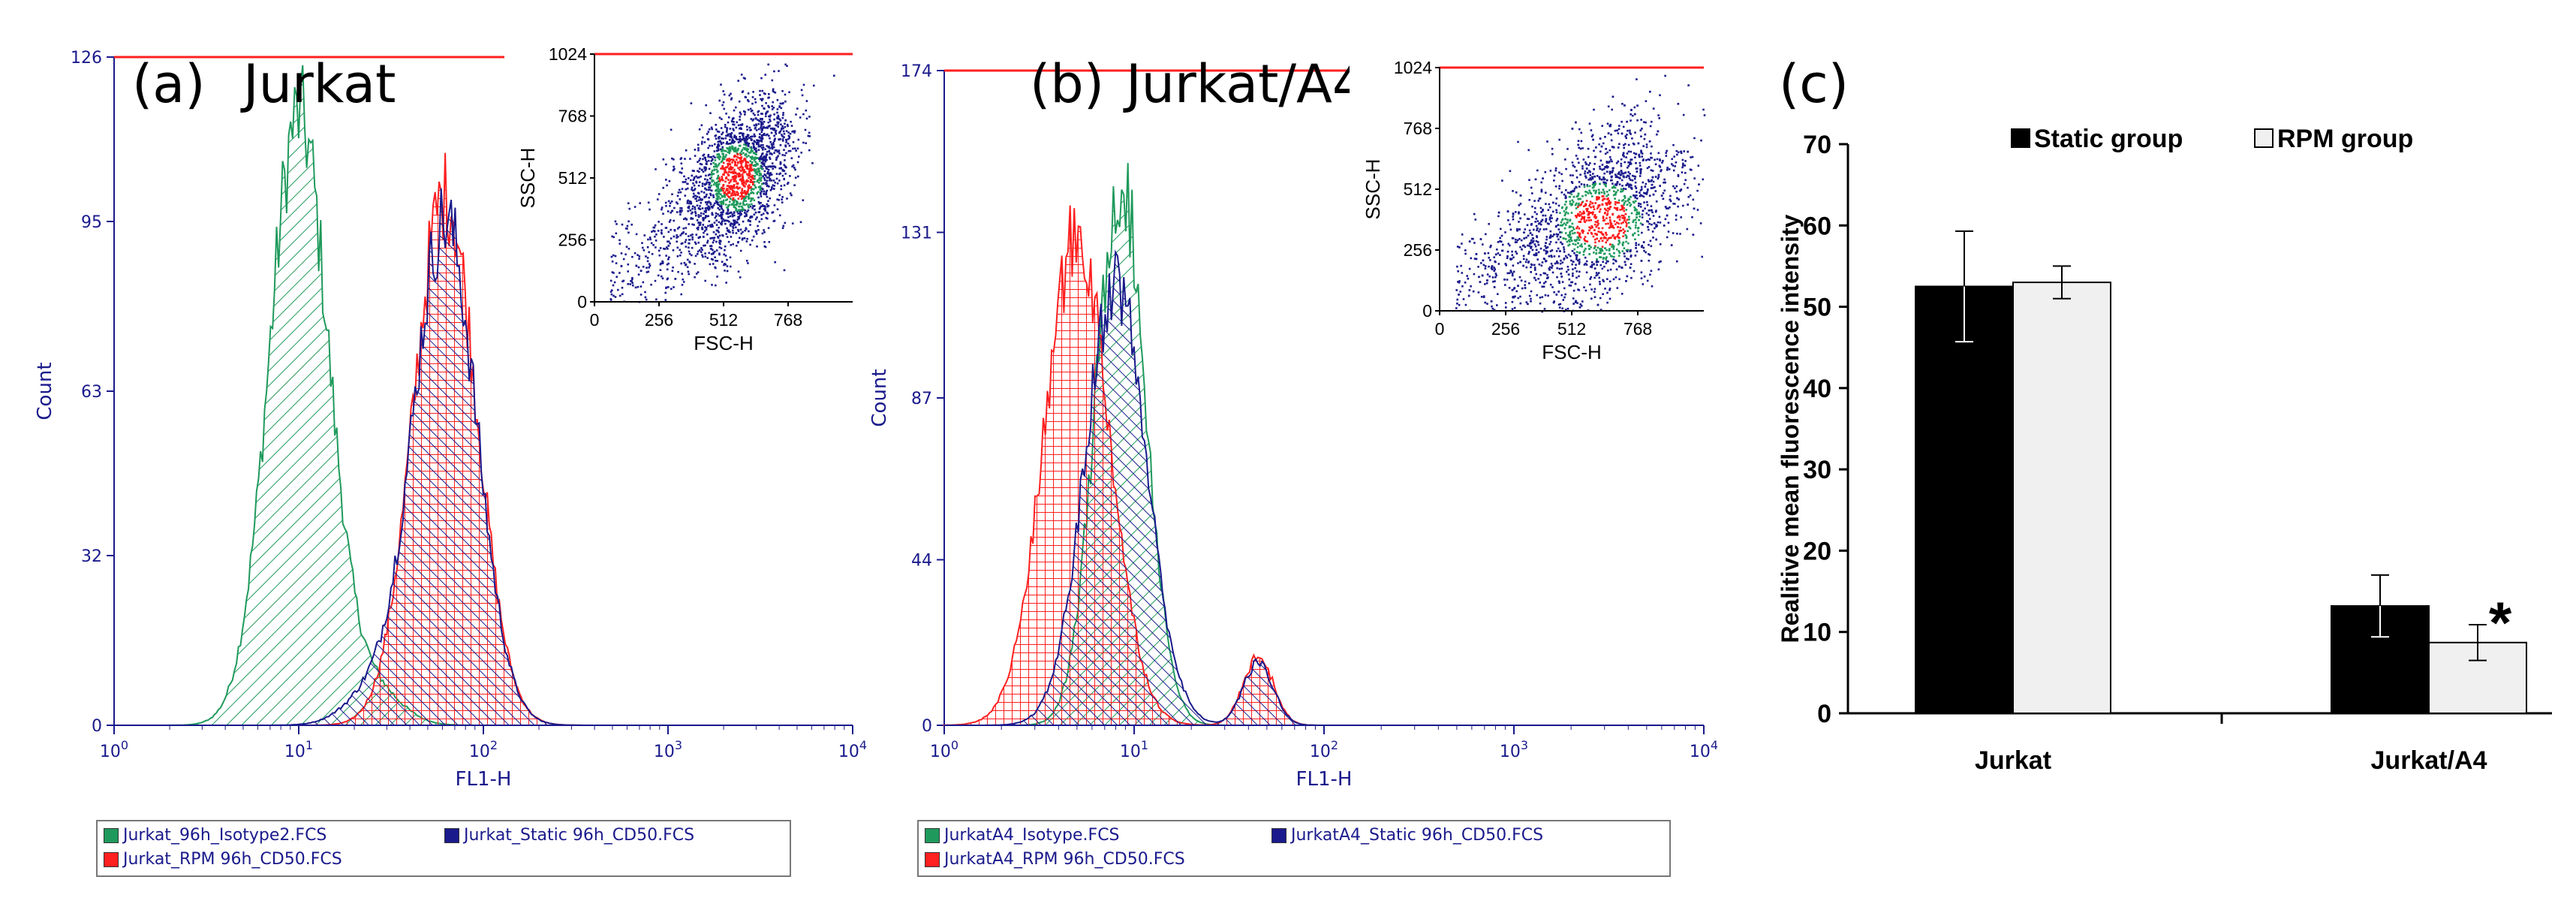 The height and width of the screenshot is (919, 2576). I want to click on legend-b-static-label: JurkatA4_Static 96h_CD50.FCS, so click(1417, 836).